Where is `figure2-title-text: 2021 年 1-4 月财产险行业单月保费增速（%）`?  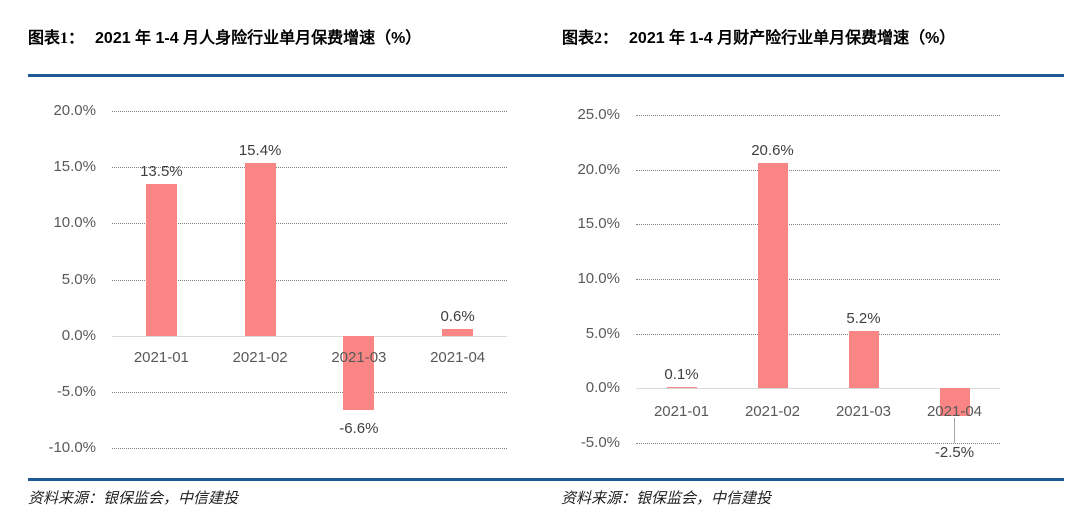 figure2-title-text: 2021 年 1-4 月财产险行业单月保费增速（%） is located at coordinates (792, 38).